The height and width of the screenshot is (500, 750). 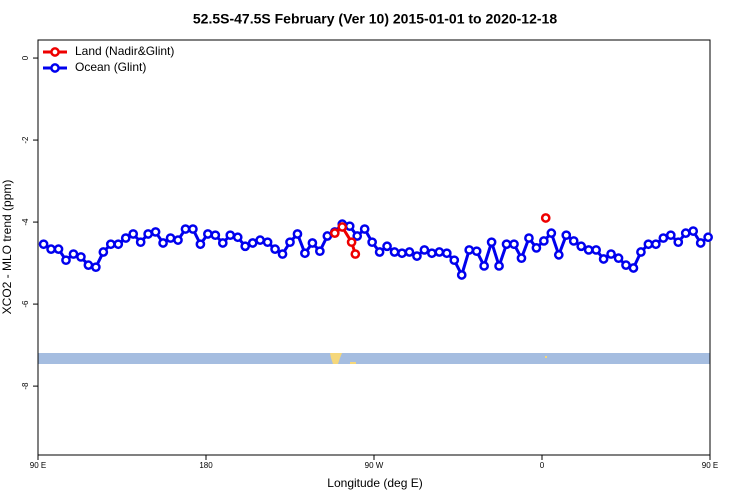 What do you see at coordinates (25, 57) in the screenshot?
I see `y-tick-label: 0` at bounding box center [25, 57].